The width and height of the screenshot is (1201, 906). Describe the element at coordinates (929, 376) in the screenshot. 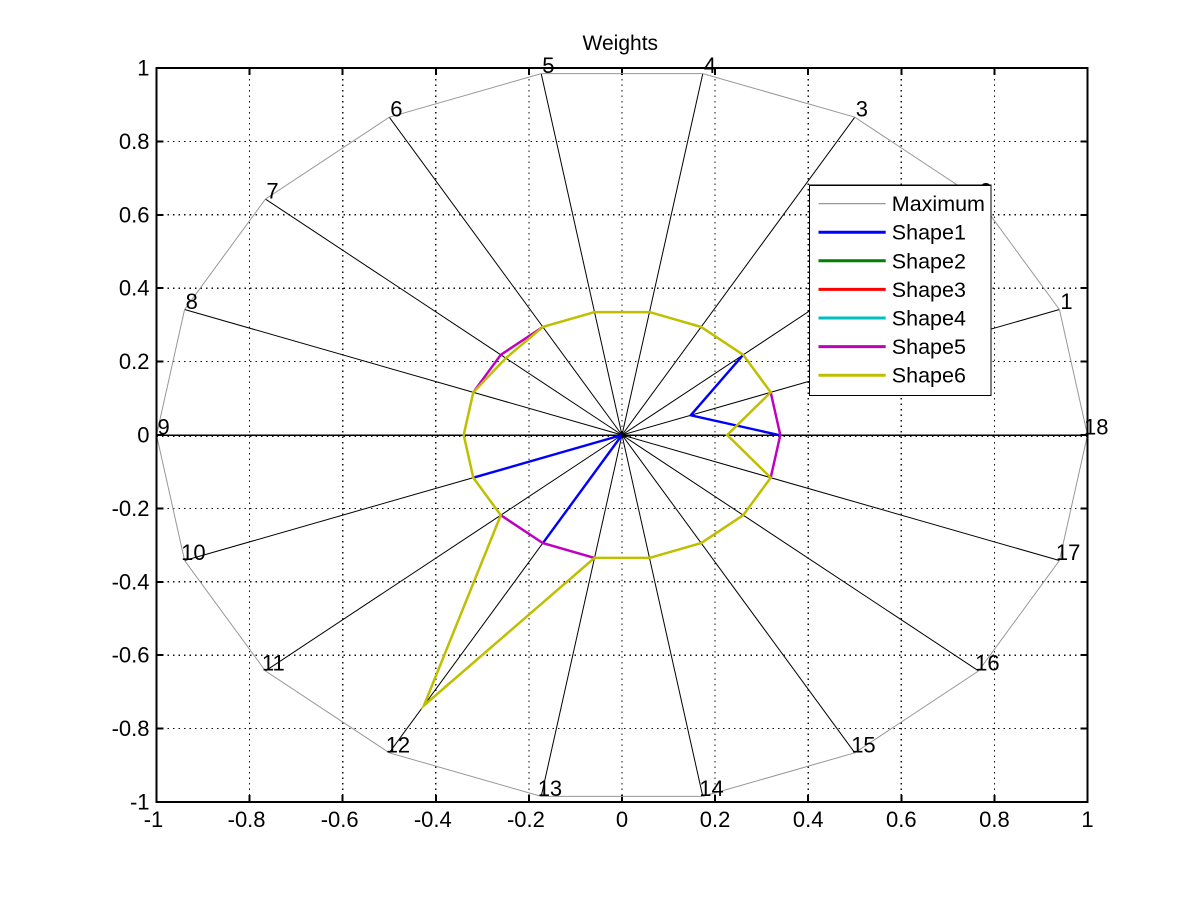

I see `svg-text: Shape6` at that location.